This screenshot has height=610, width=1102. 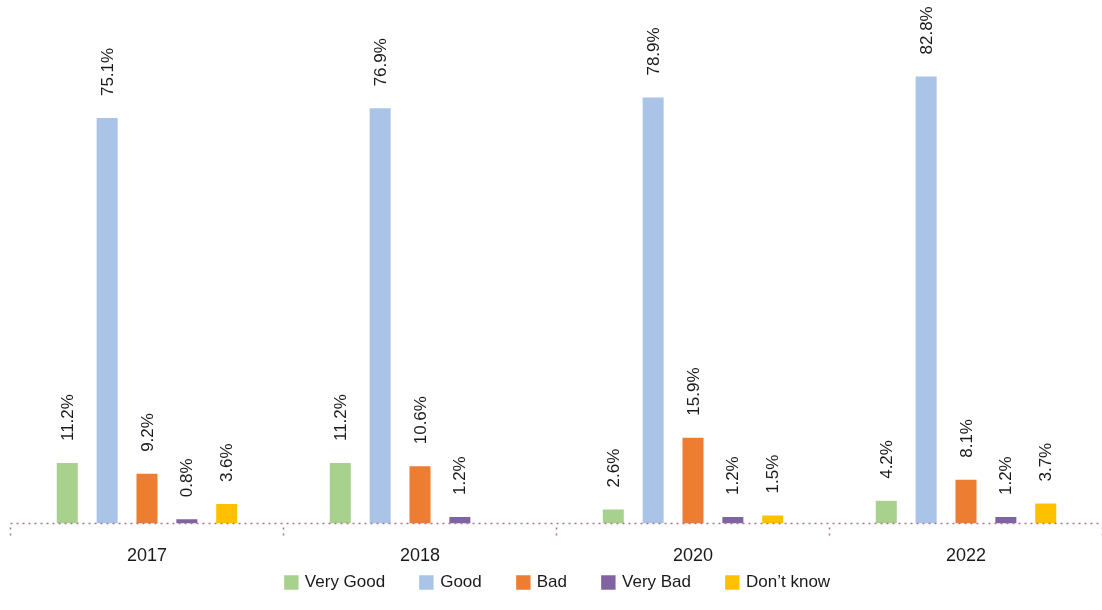 I want to click on data-label: 3.6%, so click(x=227, y=463).